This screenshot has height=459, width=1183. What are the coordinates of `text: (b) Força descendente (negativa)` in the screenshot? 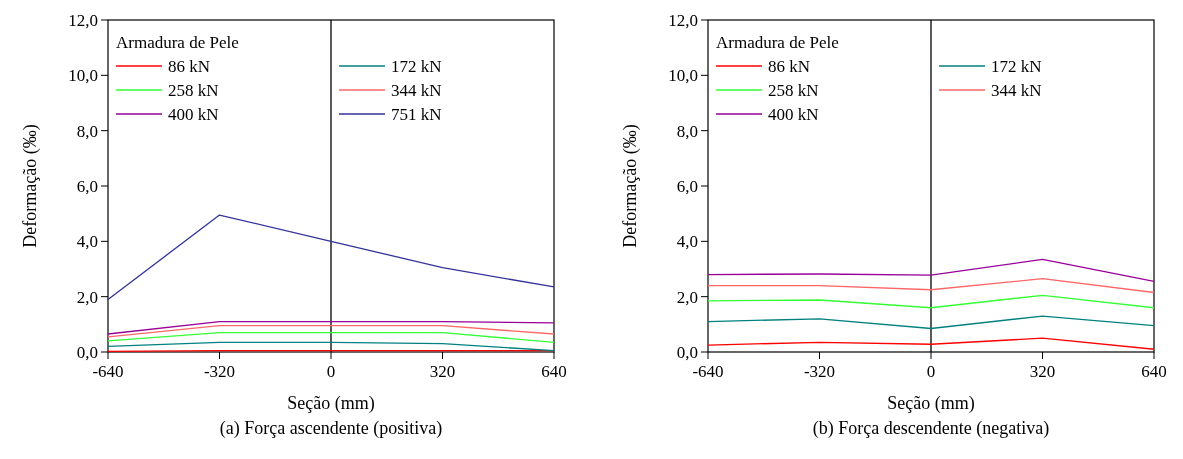 It's located at (931, 428).